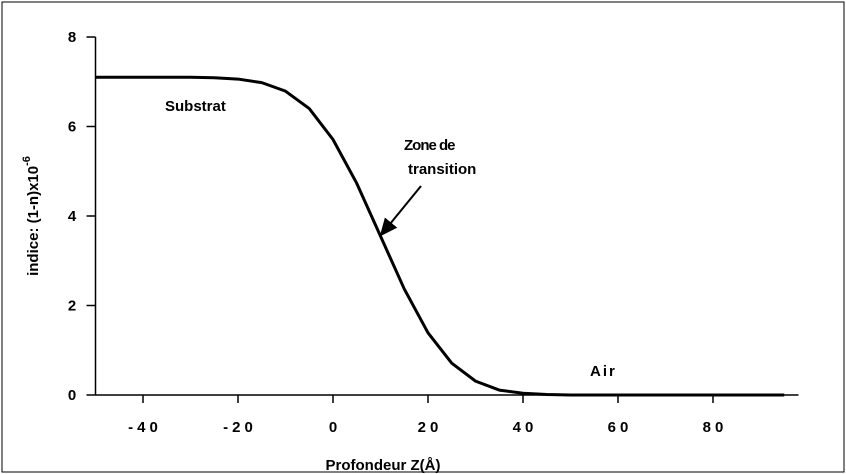 Image resolution: width=846 pixels, height=474 pixels. Describe the element at coordinates (383, 465) in the screenshot. I see `x-axis-label: Profondeur Z(Å)` at that location.